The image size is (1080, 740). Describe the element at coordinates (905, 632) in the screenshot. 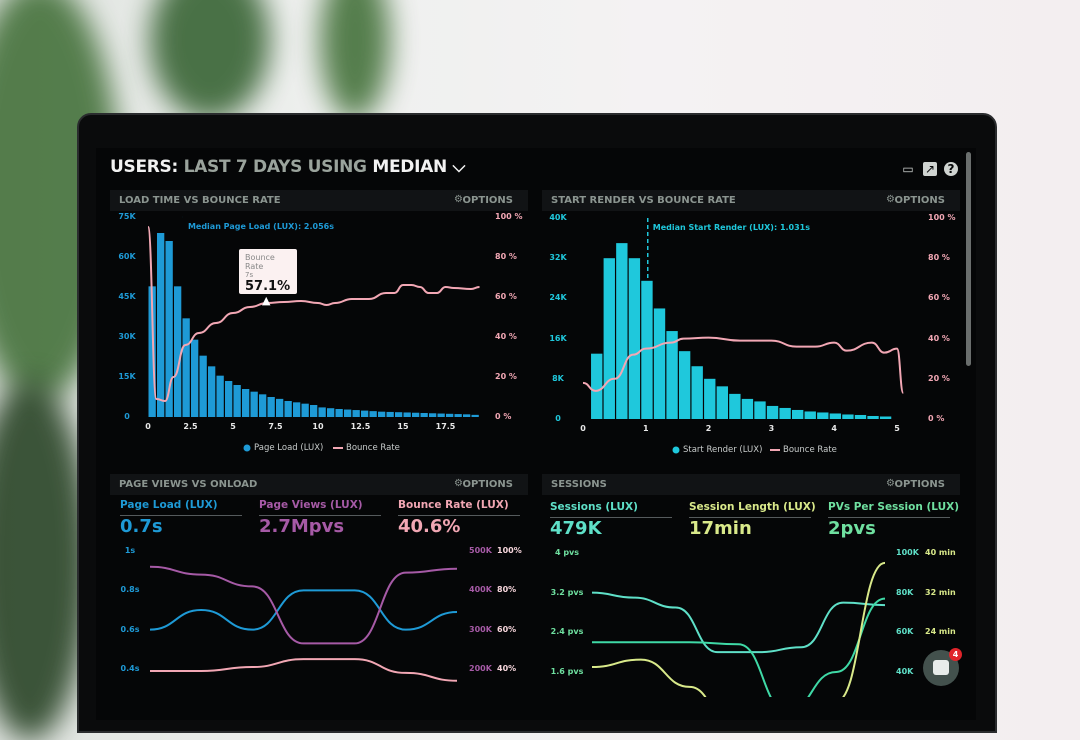

I see `y-tick: 60K` at that location.